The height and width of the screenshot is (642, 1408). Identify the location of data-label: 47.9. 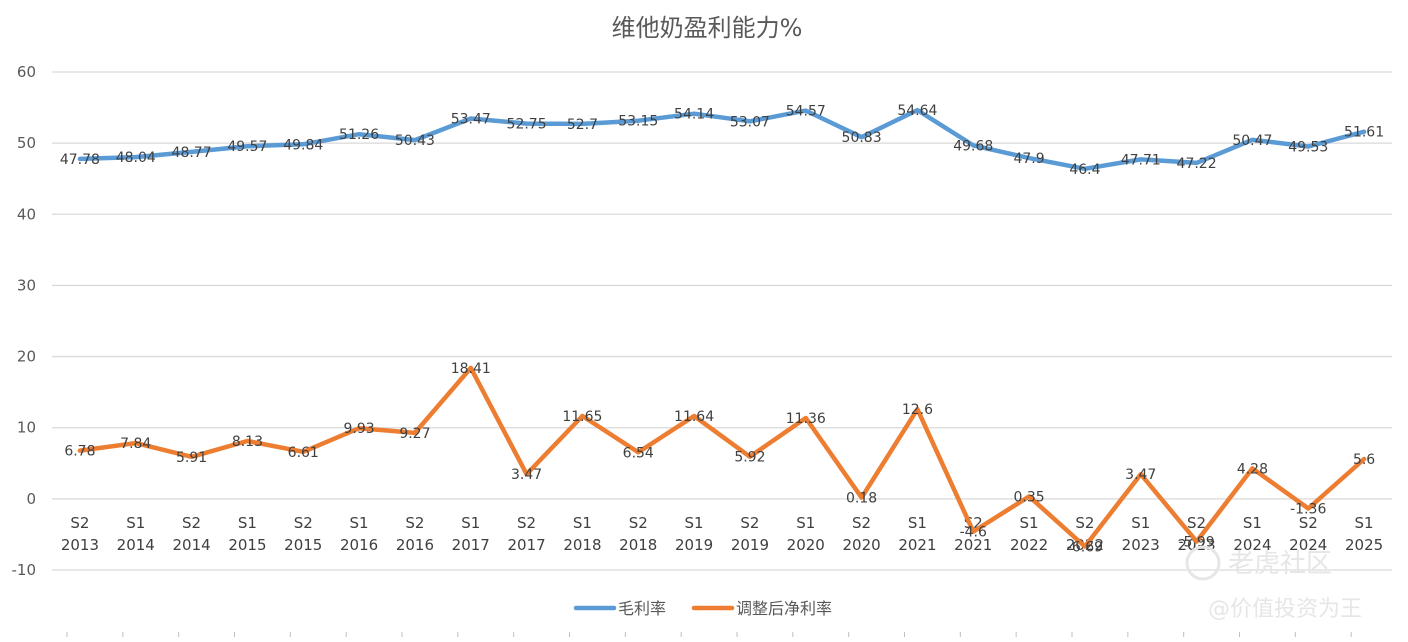
(1028, 159).